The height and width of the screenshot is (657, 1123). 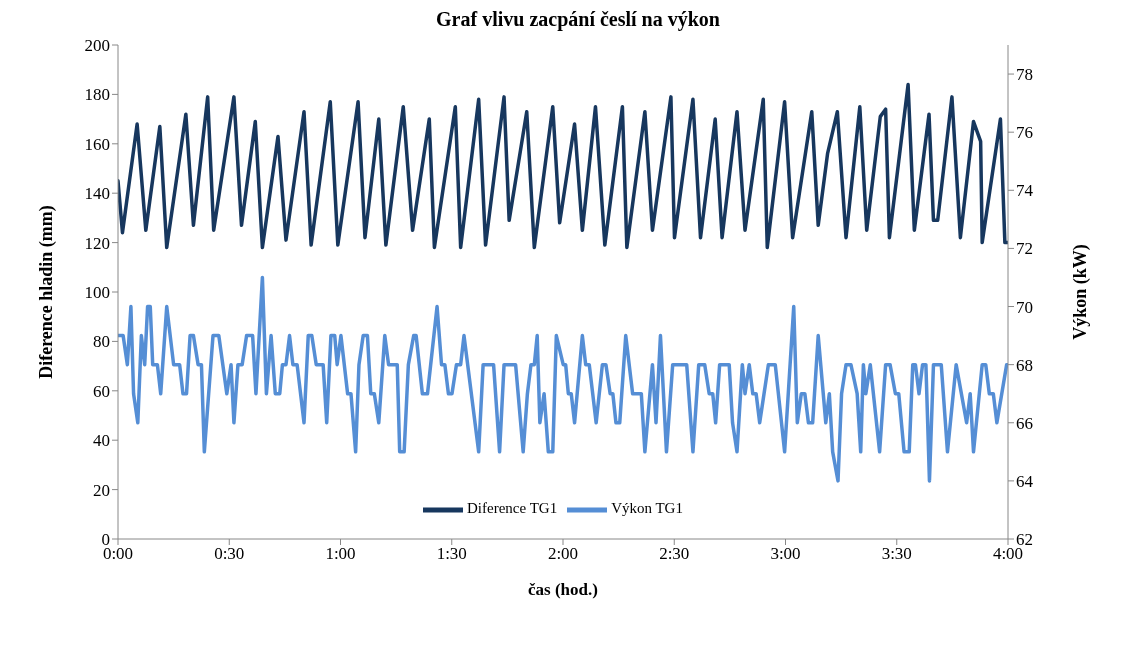 What do you see at coordinates (1024, 75) in the screenshot?
I see `y2-tick-label: 78` at bounding box center [1024, 75].